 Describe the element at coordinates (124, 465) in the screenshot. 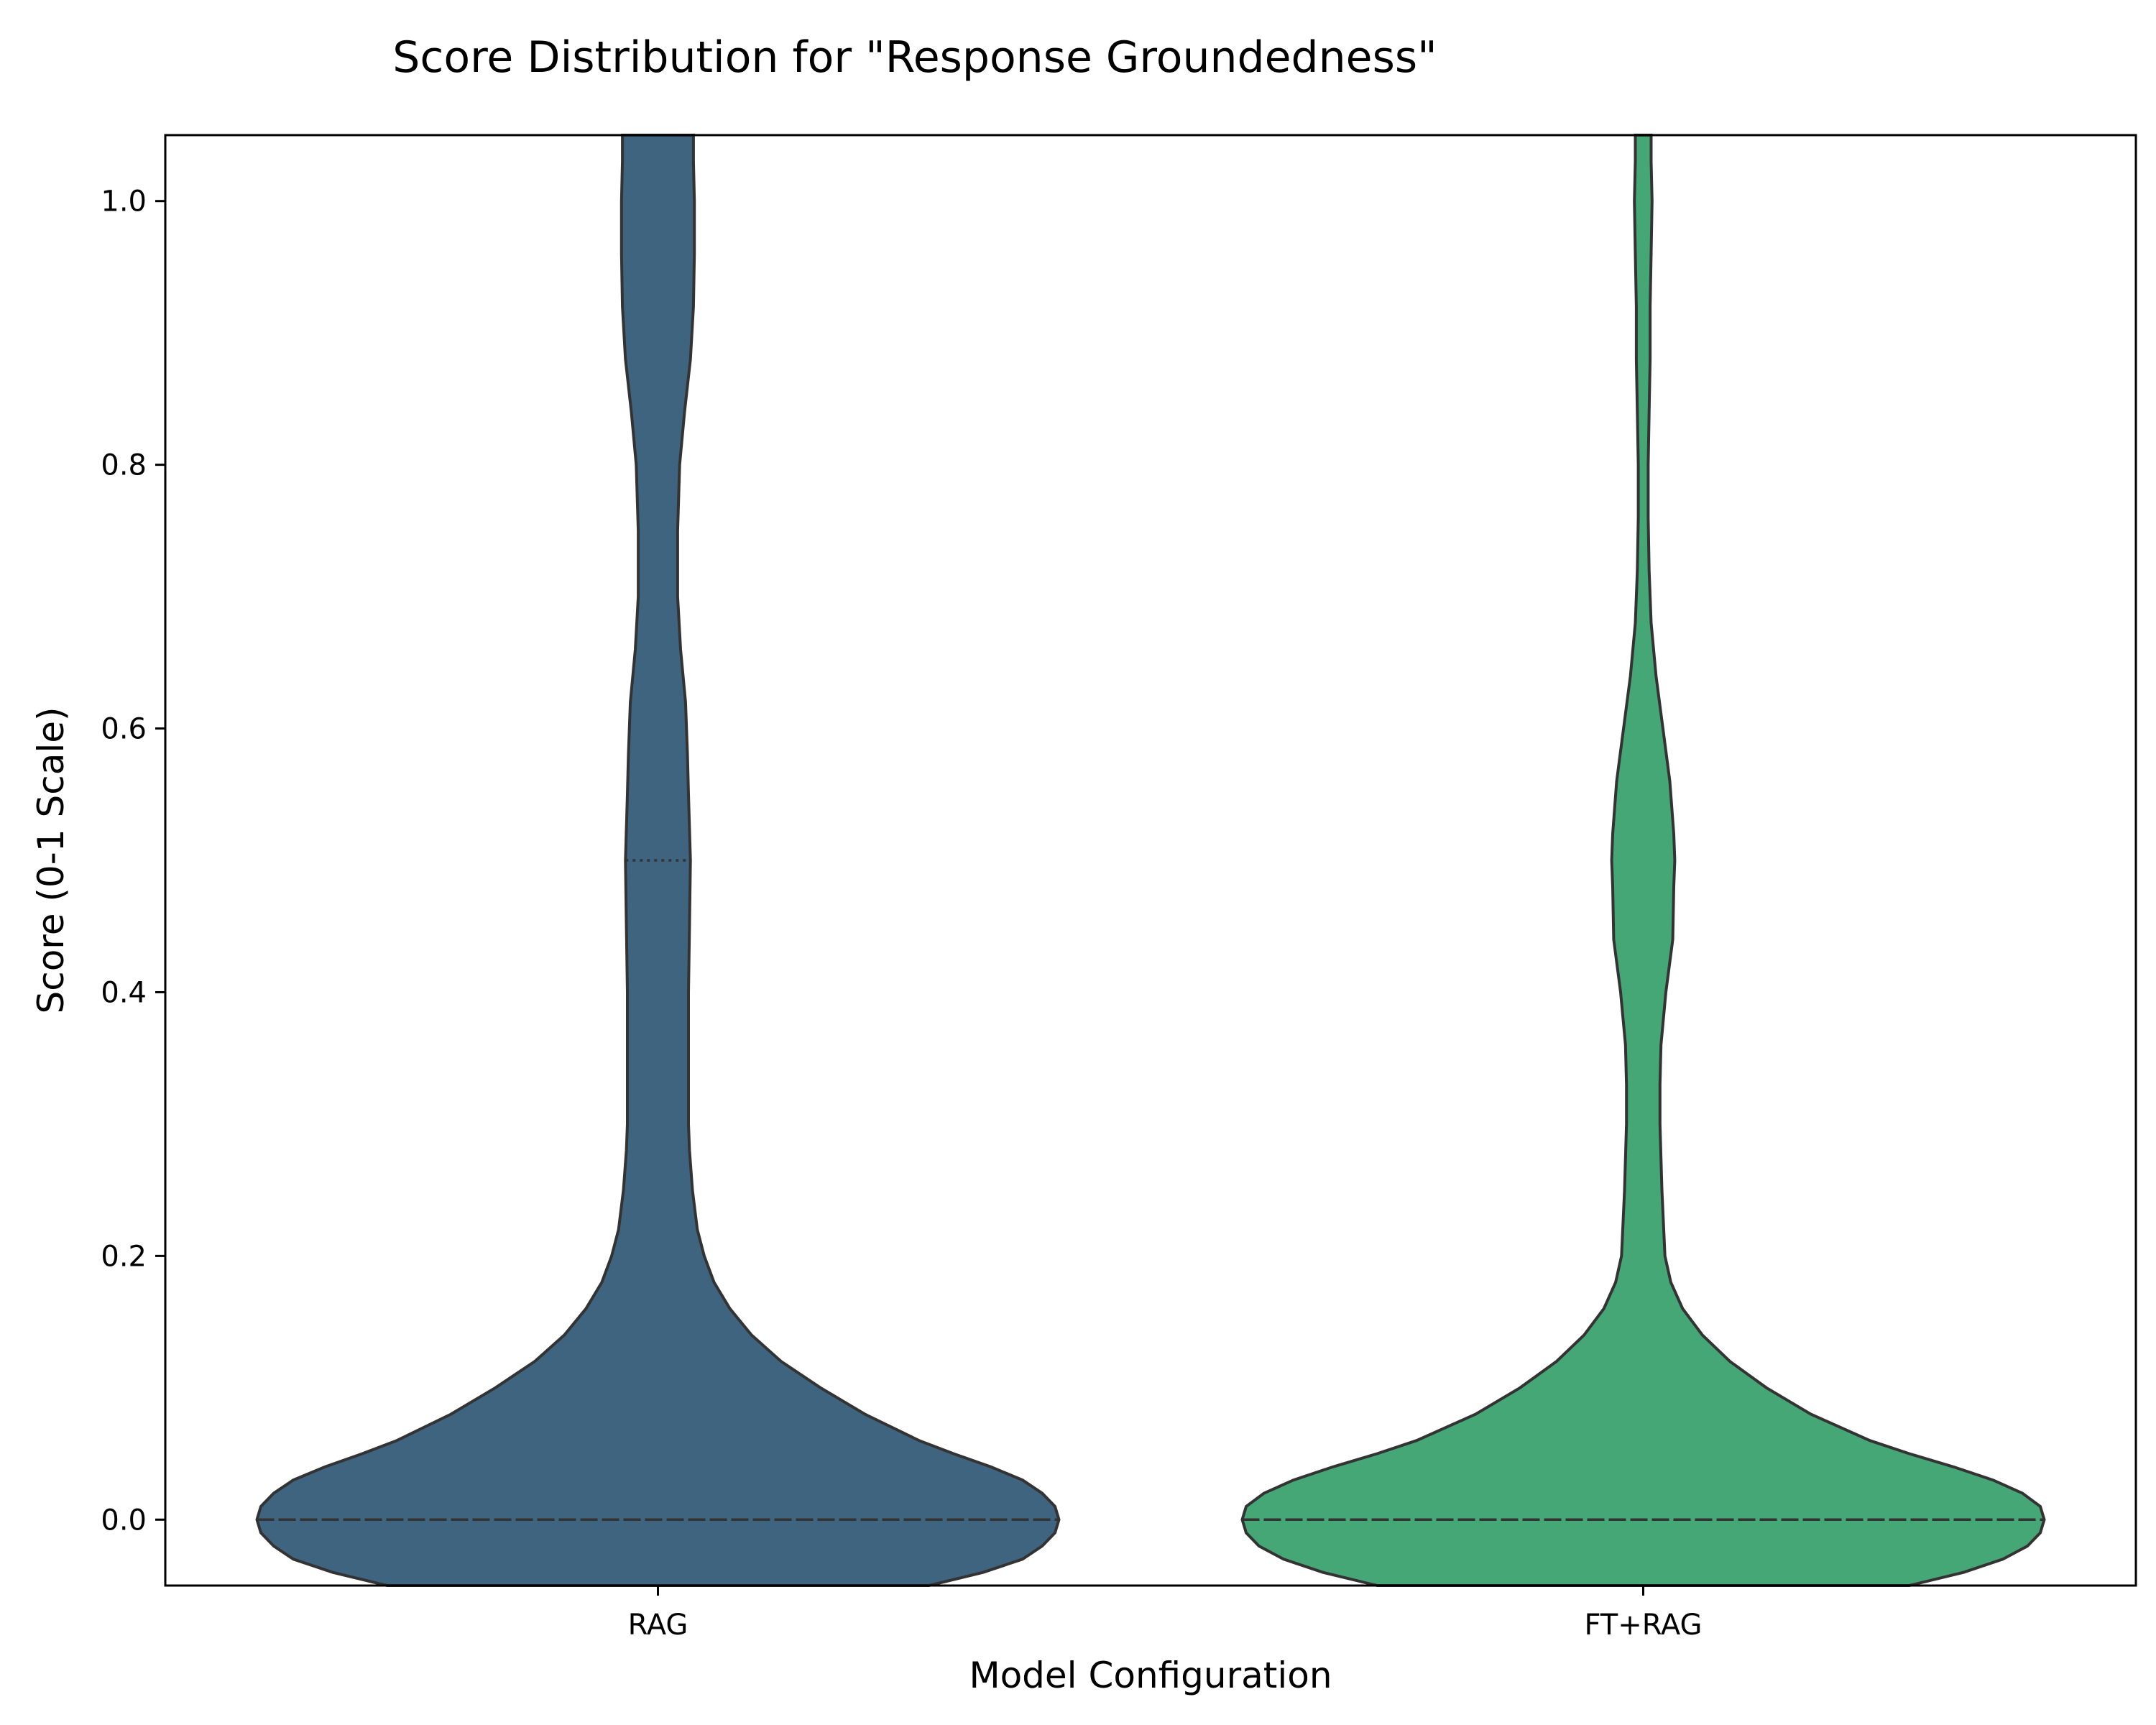

I see `y-tick-label: 0.8` at that location.